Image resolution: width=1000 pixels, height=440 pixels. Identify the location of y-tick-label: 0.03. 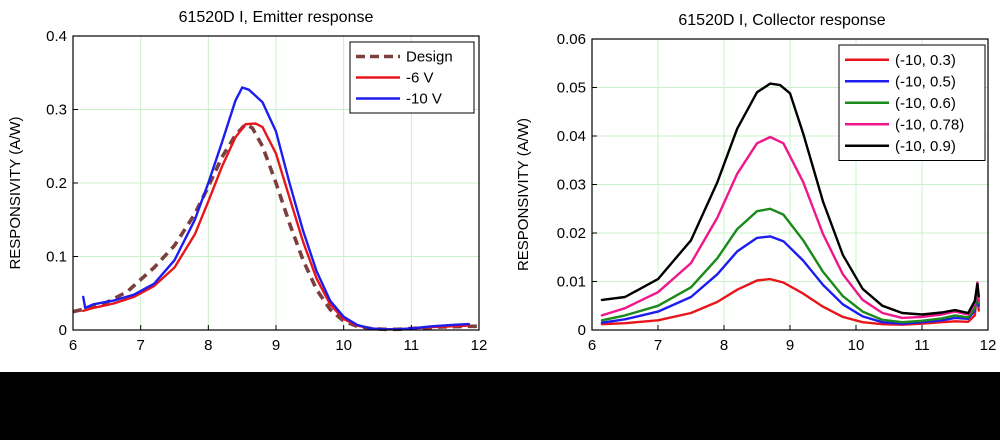
(571, 185).